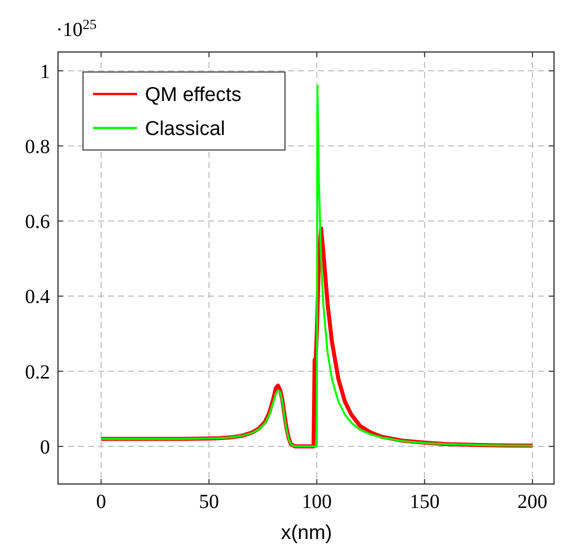 The image size is (567, 551). Describe the element at coordinates (37, 222) in the screenshot. I see `y-tick-label: 0.6` at that location.